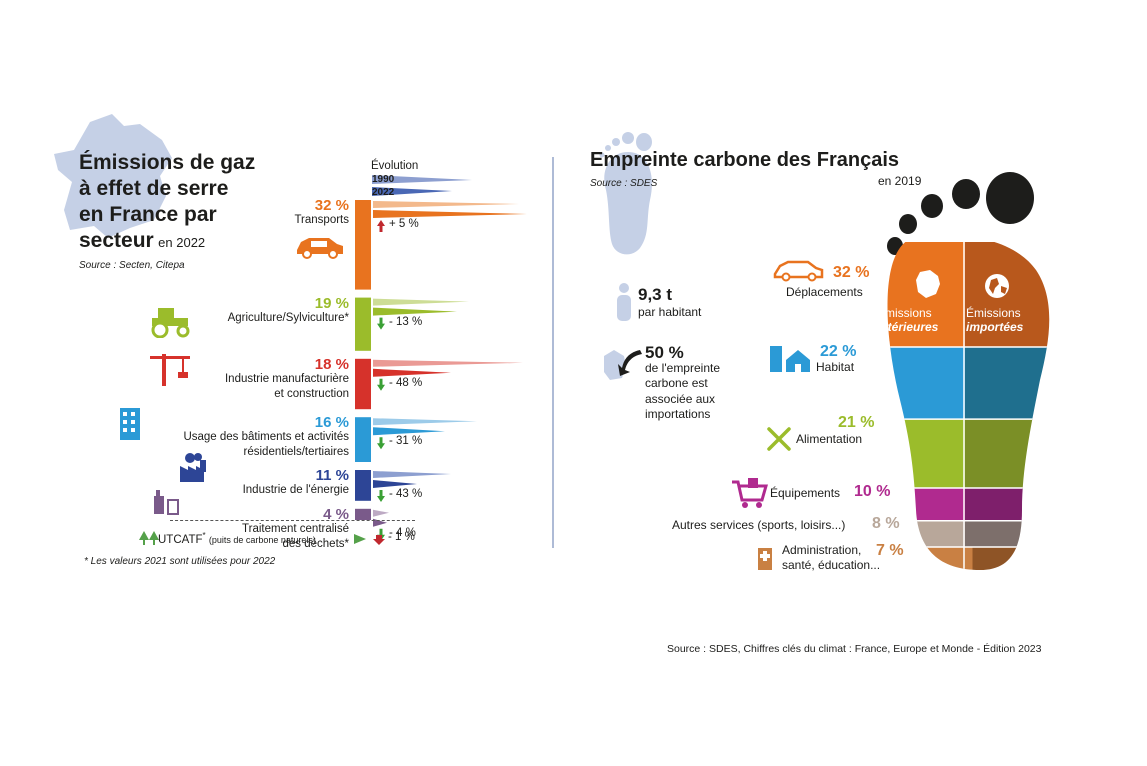 The height and width of the screenshot is (766, 1147). I want to click on share-label-0: 32 %, so click(331, 205).